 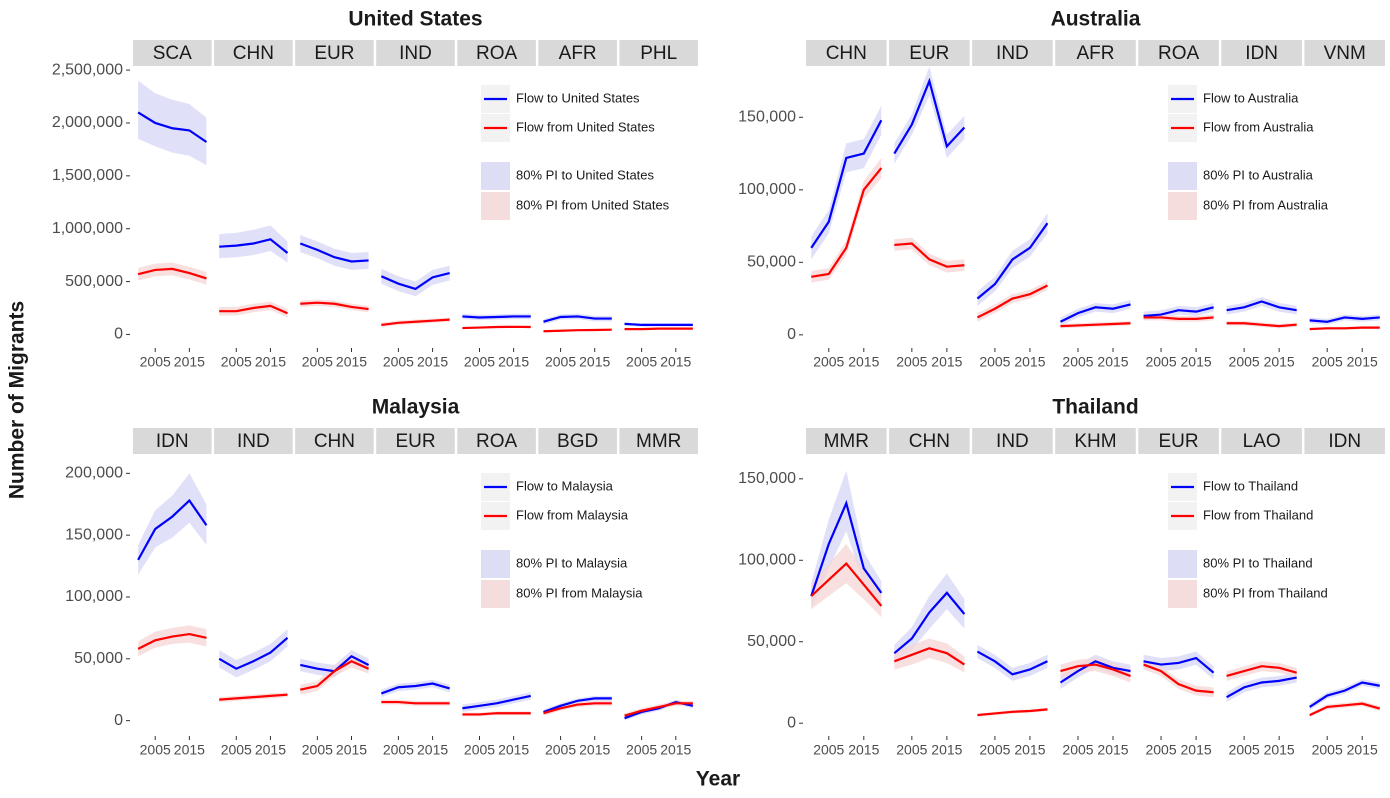 What do you see at coordinates (1265, 592) in the screenshot?
I see `legend-label: 80% PI from Thailand` at bounding box center [1265, 592].